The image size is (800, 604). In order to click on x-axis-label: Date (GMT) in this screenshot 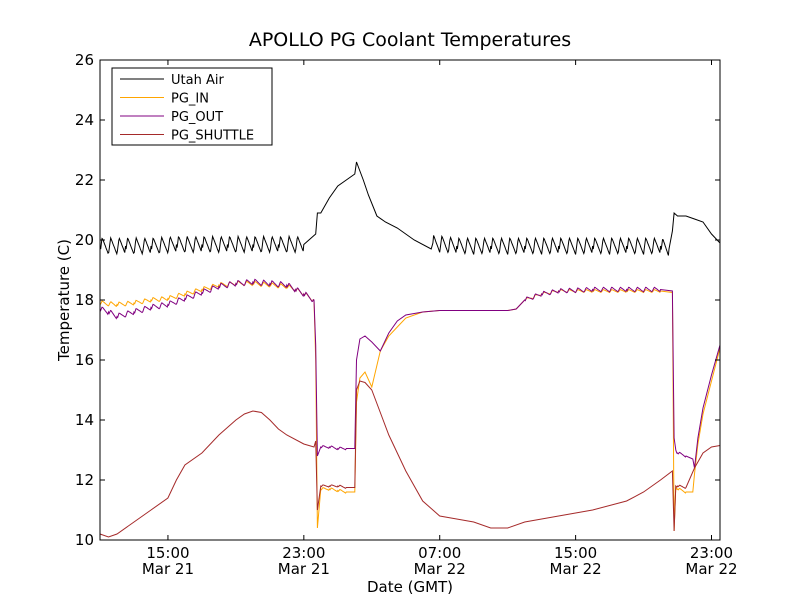, I will do `click(410, 587)`.